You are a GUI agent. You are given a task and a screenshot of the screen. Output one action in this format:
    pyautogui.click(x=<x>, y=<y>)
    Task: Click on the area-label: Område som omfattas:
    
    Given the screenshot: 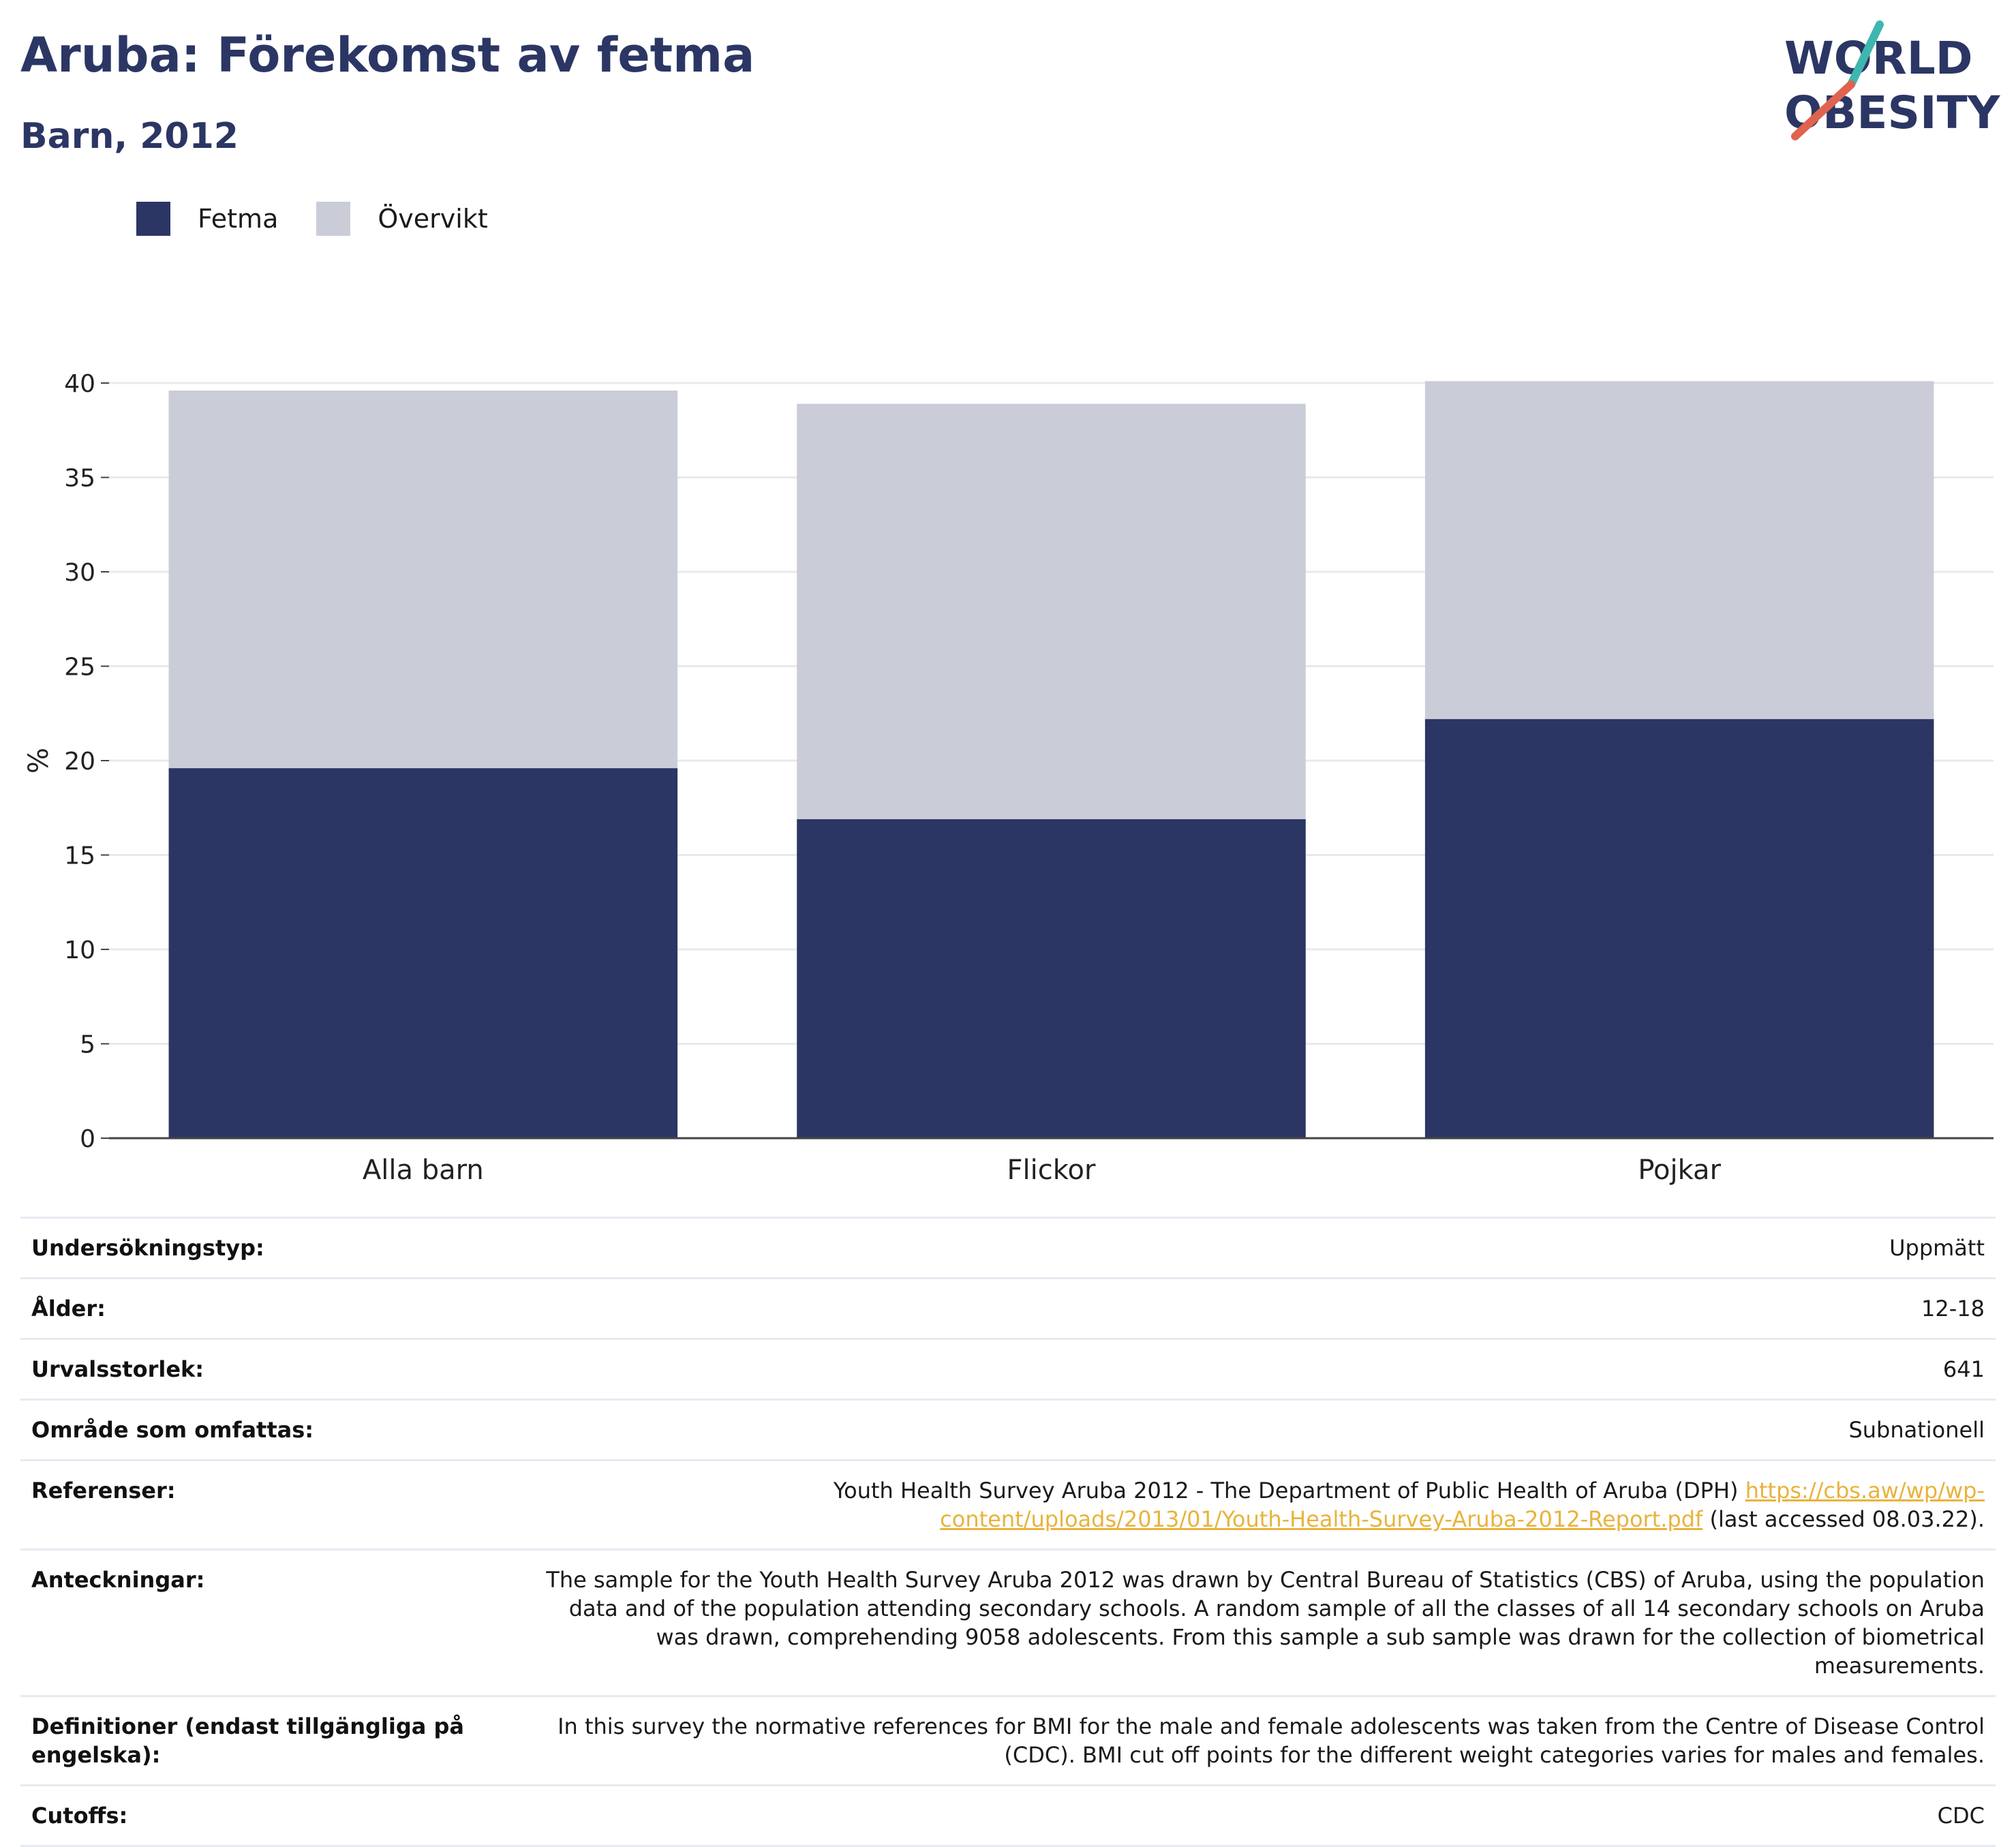 What is the action you would take?
    pyautogui.click(x=276, y=1430)
    